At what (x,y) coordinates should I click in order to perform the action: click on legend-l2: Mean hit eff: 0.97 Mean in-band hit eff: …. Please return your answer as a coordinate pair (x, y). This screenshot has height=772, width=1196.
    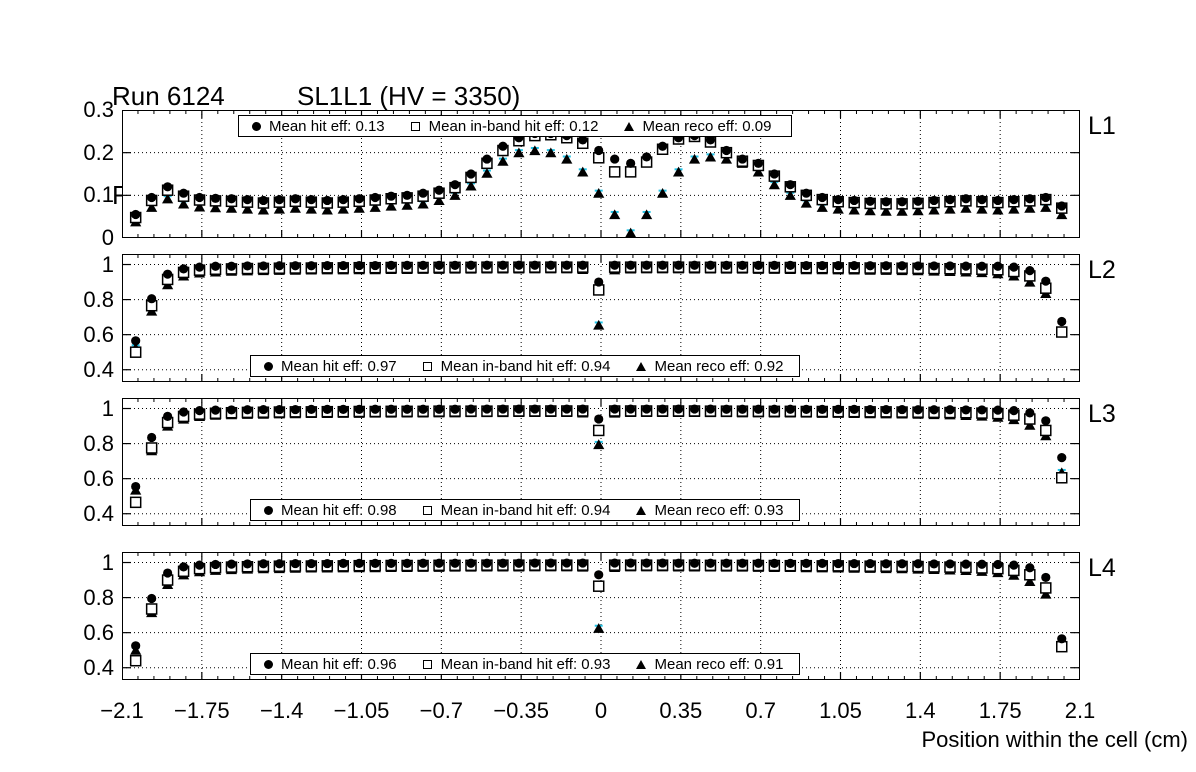
    Looking at the image, I should click on (525, 366).